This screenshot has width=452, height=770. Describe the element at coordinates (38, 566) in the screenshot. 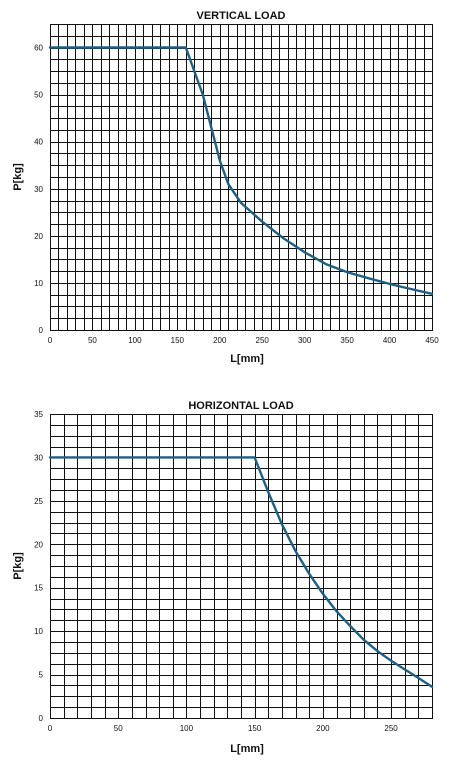

I see `y-tick-labels: 0 5 10 15 20 25 30 35` at that location.